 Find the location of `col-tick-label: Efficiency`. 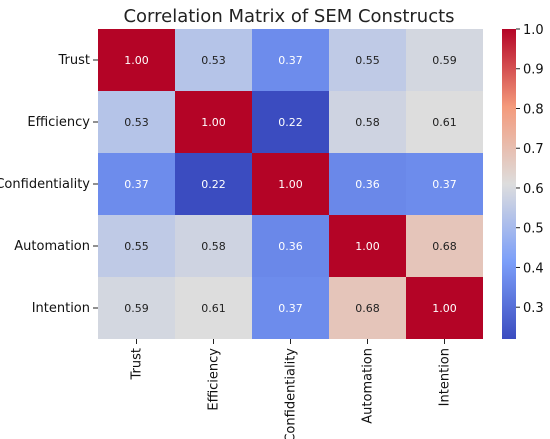

col-tick-label: Efficiency is located at coordinates (214, 379).